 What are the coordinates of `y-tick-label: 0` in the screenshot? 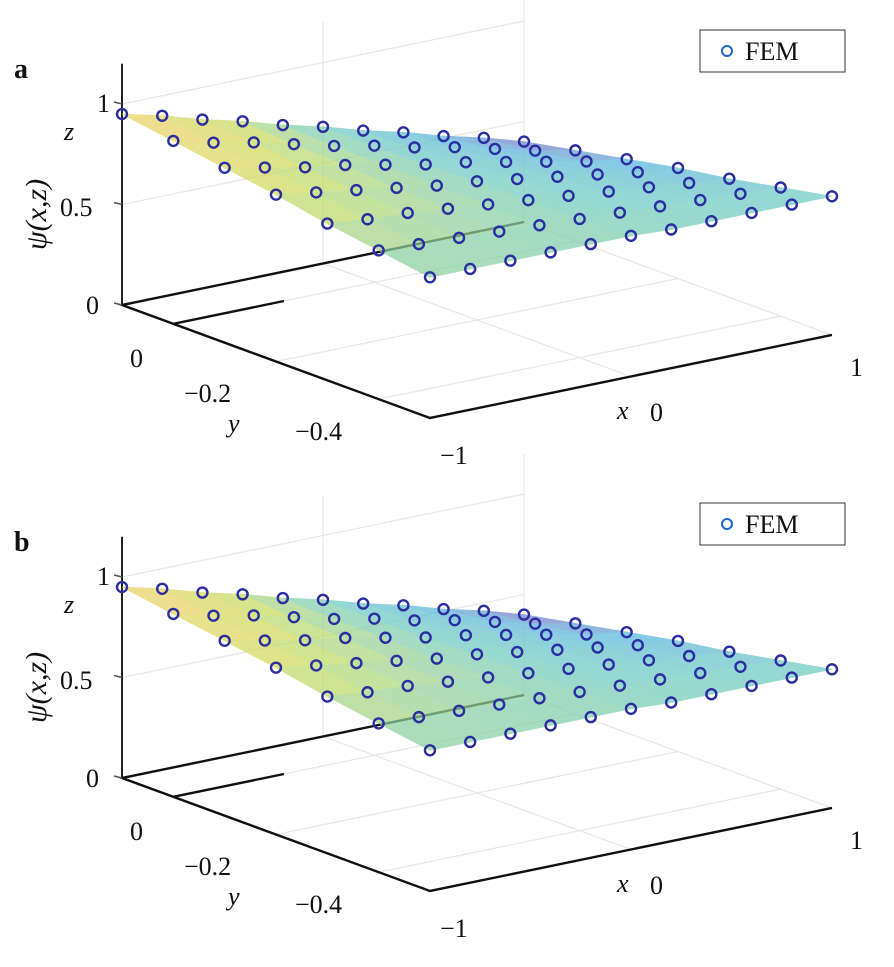 It's located at (136, 831).